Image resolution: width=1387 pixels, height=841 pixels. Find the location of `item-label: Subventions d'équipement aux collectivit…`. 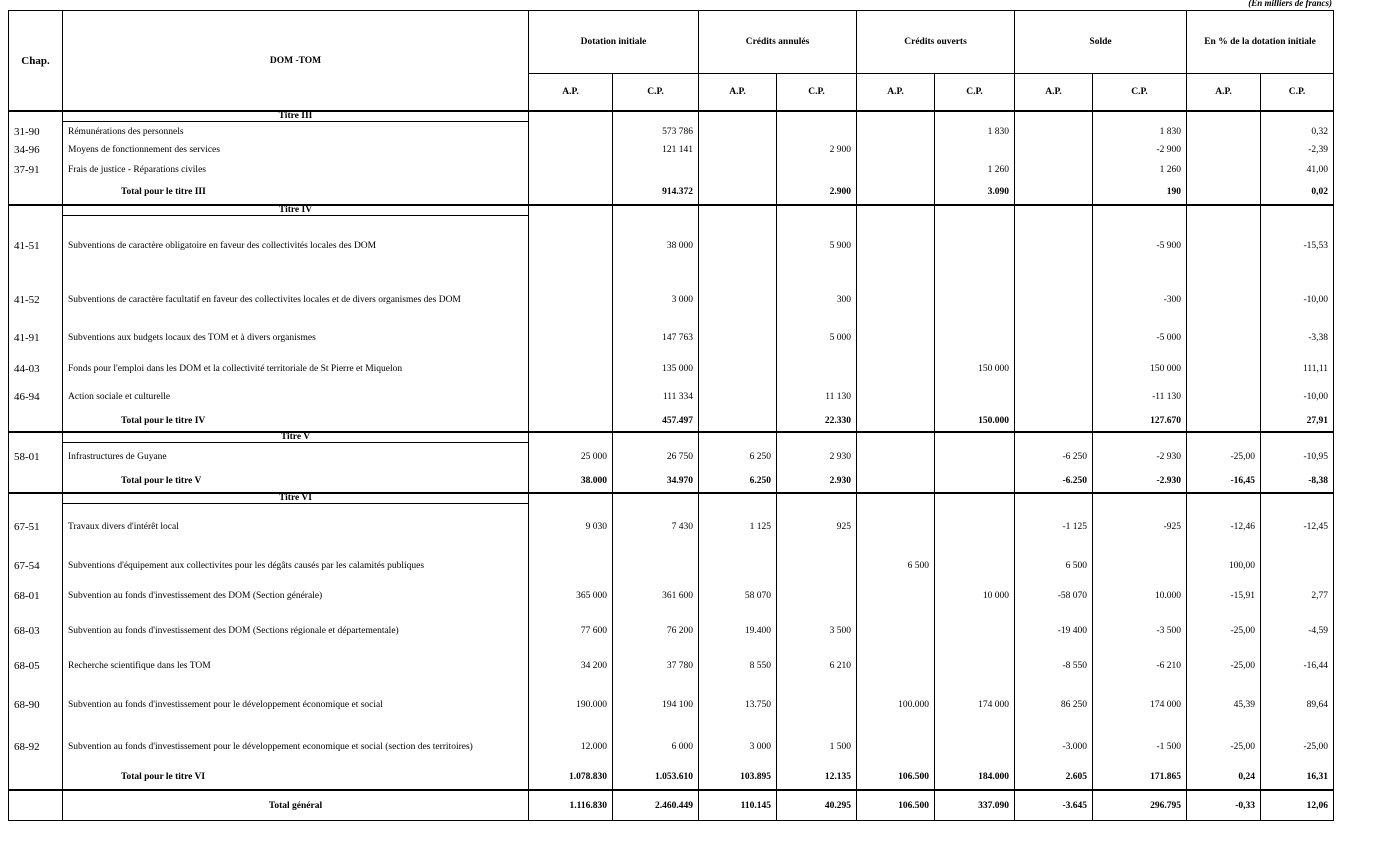

item-label: Subventions d'équipement aux collectivit… is located at coordinates (295, 566).